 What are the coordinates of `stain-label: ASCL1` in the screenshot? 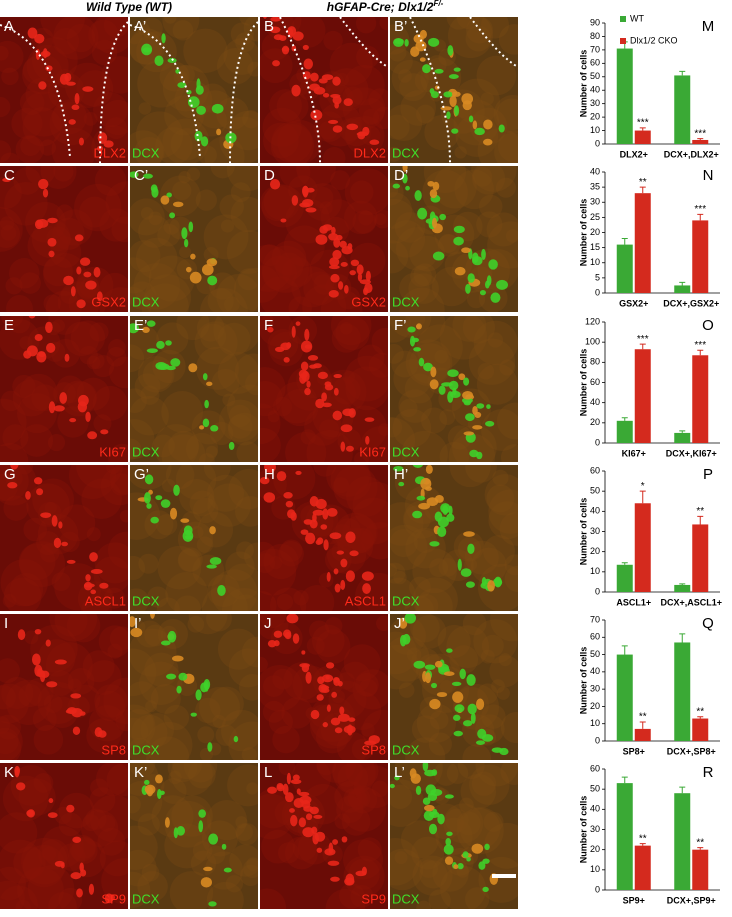 It's located at (105, 600).